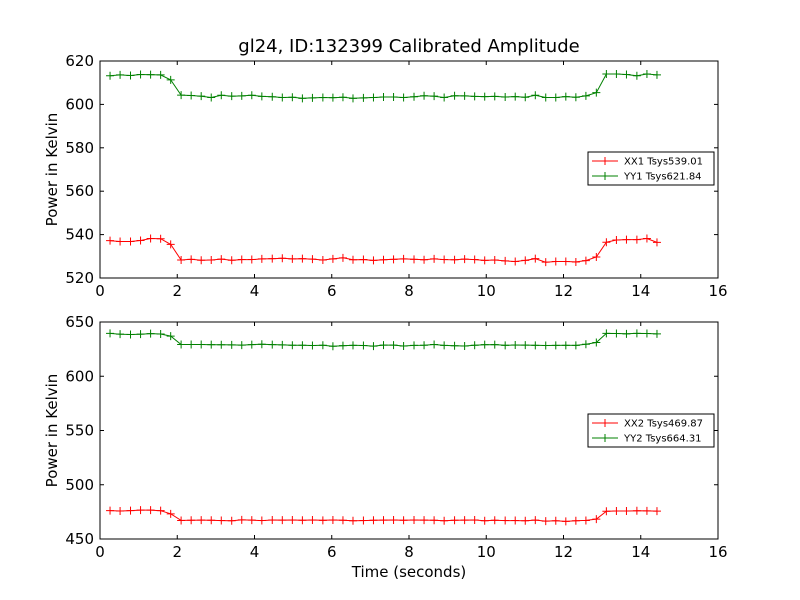 The width and height of the screenshot is (800, 600). Describe the element at coordinates (717, 552) in the screenshot. I see `x-tick-label: 16` at that location.